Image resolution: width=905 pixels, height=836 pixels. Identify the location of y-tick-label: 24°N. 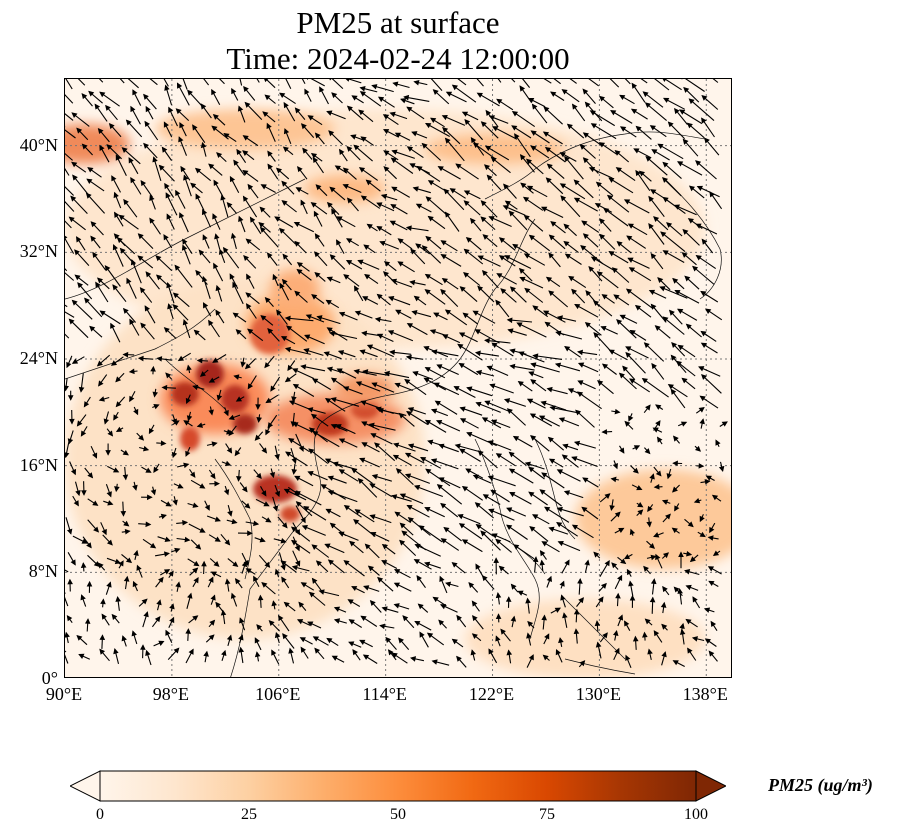
(38, 358).